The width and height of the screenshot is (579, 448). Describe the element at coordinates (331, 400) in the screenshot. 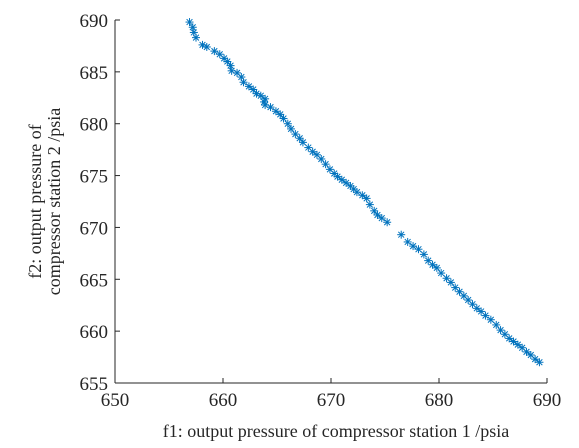

I see `x-tick-label: 670` at that location.